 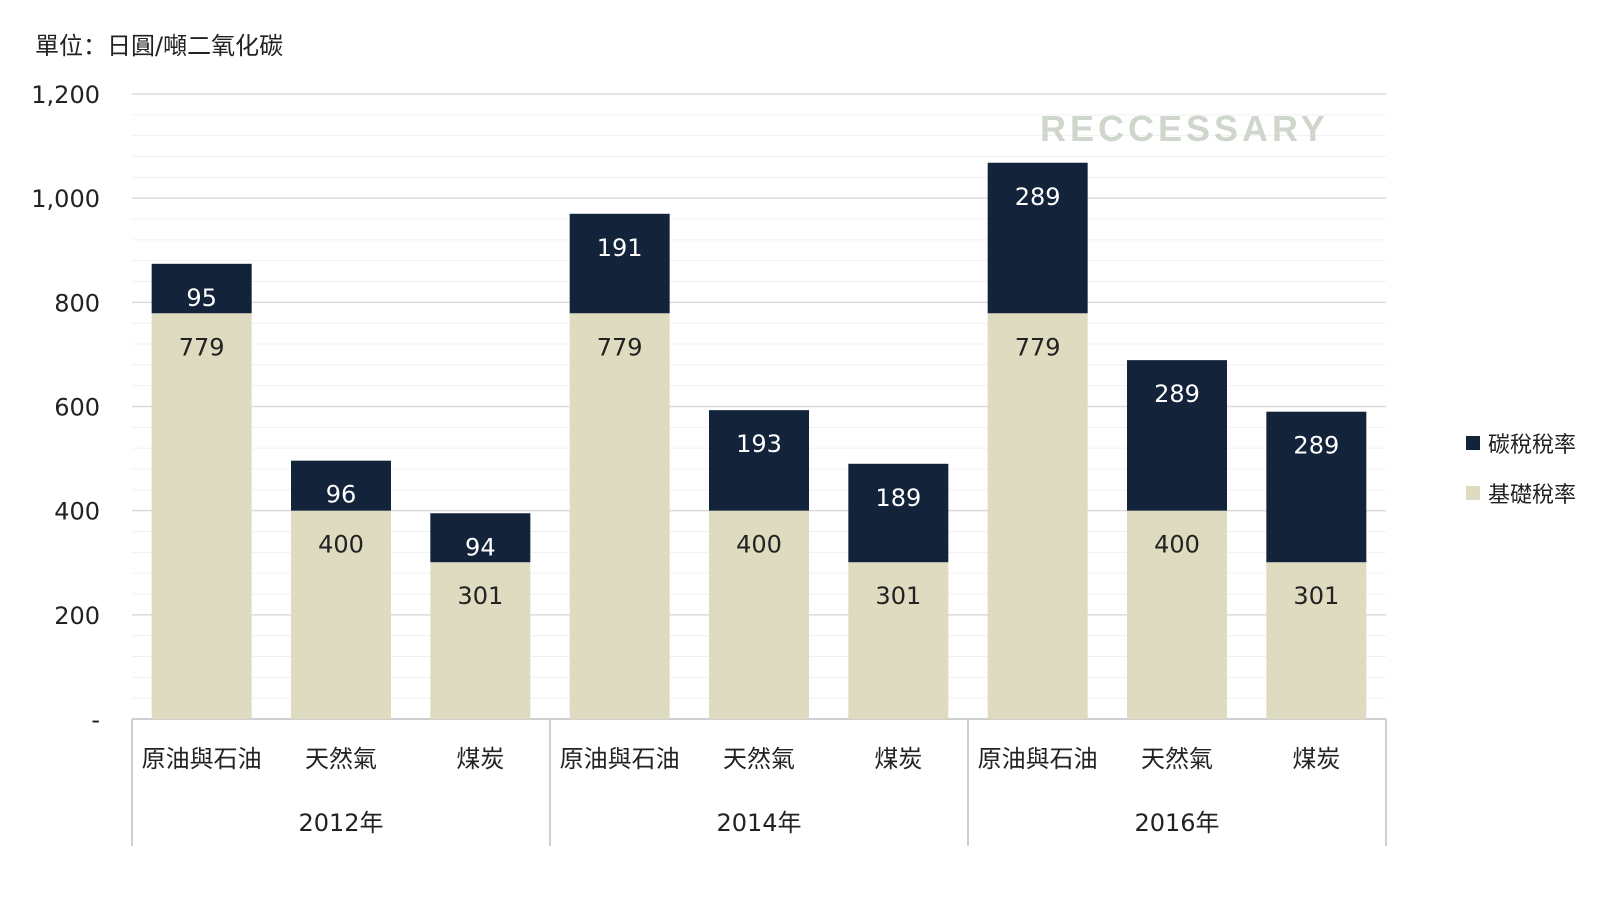 What do you see at coordinates (77, 616) in the screenshot?
I see `y-tick-label: 200` at bounding box center [77, 616].